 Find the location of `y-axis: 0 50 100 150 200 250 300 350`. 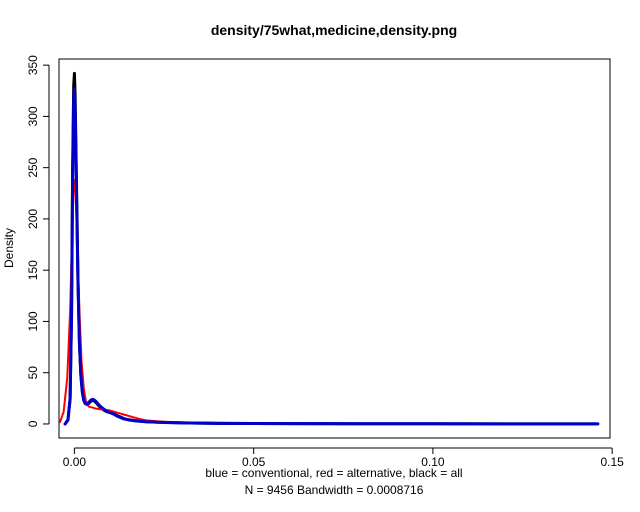

y-axis: 0 50 100 150 200 250 300 350 is located at coordinates (38, 241).